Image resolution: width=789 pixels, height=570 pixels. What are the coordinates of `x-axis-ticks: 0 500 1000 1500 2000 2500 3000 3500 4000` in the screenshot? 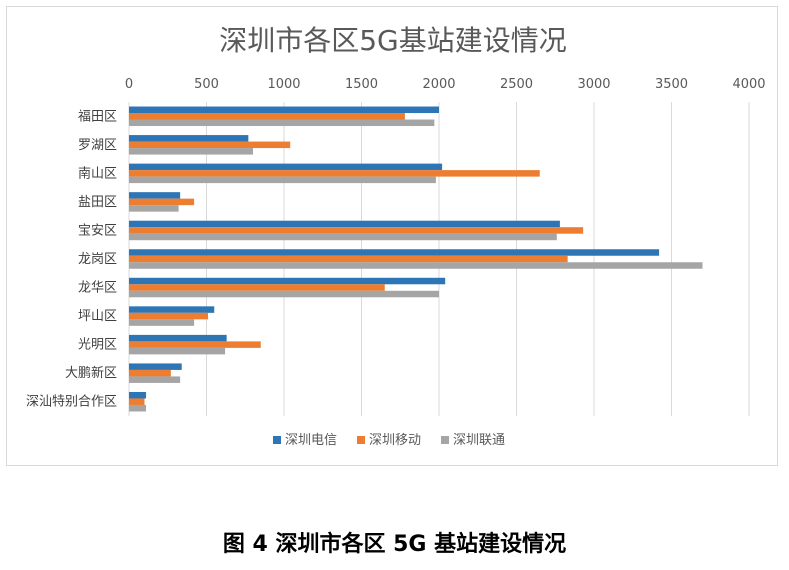 It's located at (445, 84).